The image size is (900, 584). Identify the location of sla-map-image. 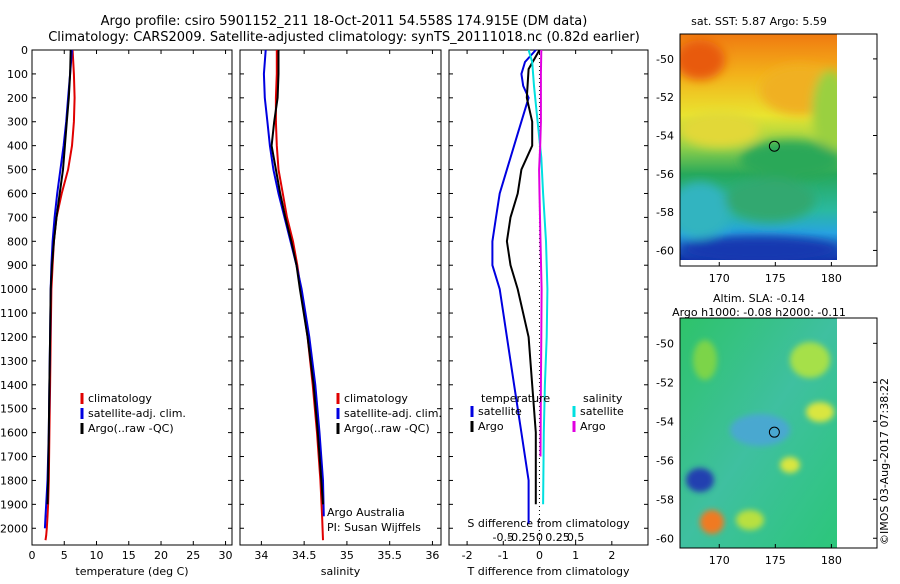
(758, 433).